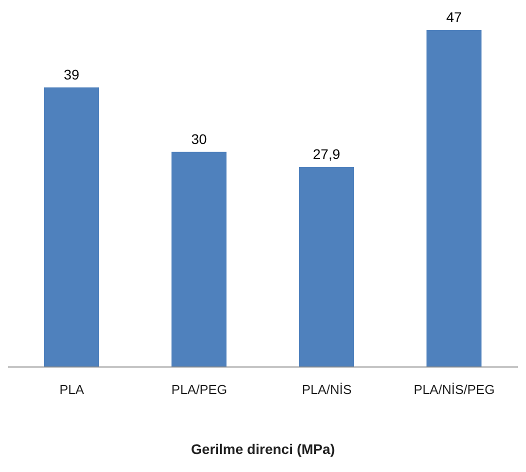 The height and width of the screenshot is (472, 526). I want to click on data-label: 27,9, so click(326, 154).